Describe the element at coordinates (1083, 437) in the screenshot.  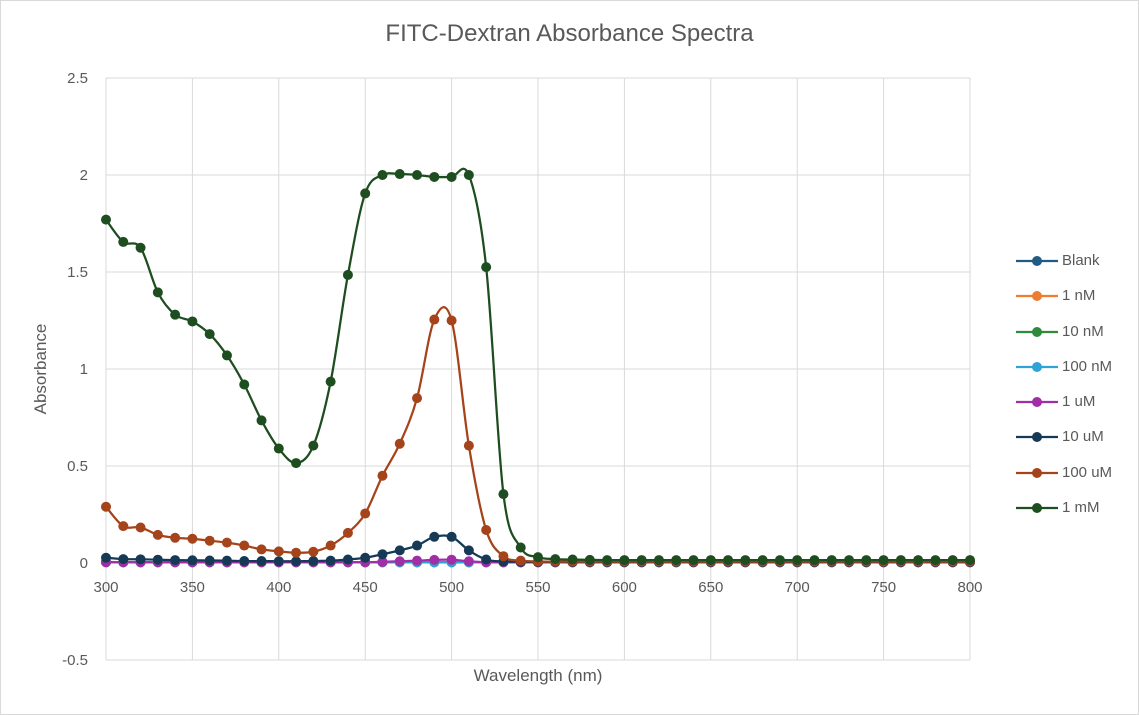
I see `legend-label: 10 uM` at that location.